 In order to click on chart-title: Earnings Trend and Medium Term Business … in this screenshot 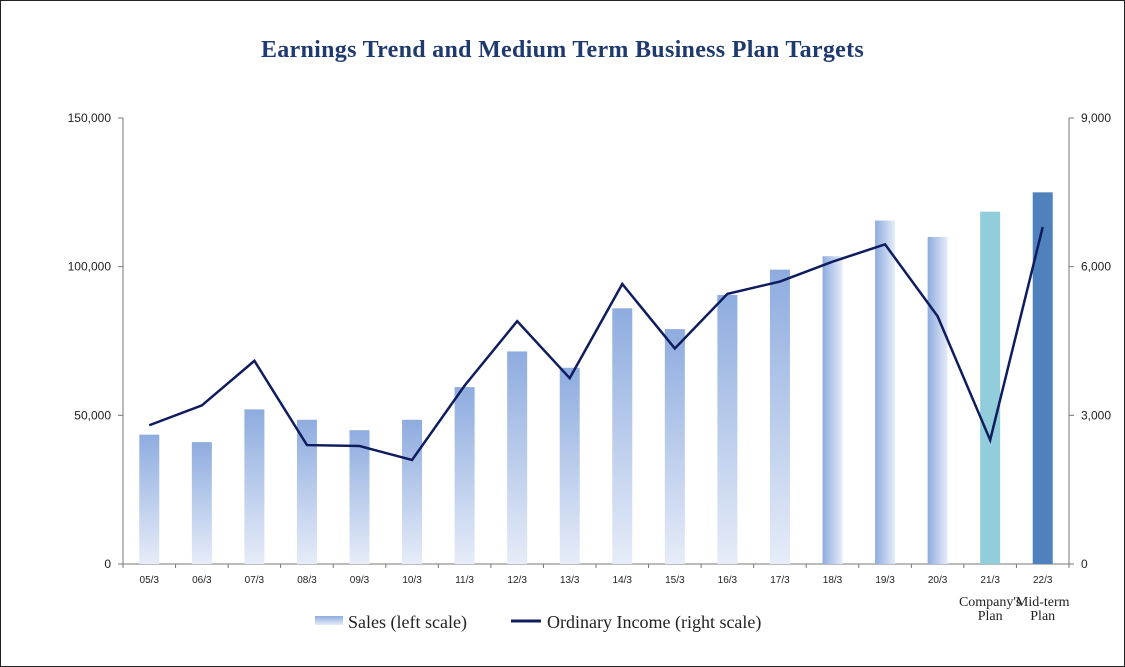, I will do `click(562, 50)`.